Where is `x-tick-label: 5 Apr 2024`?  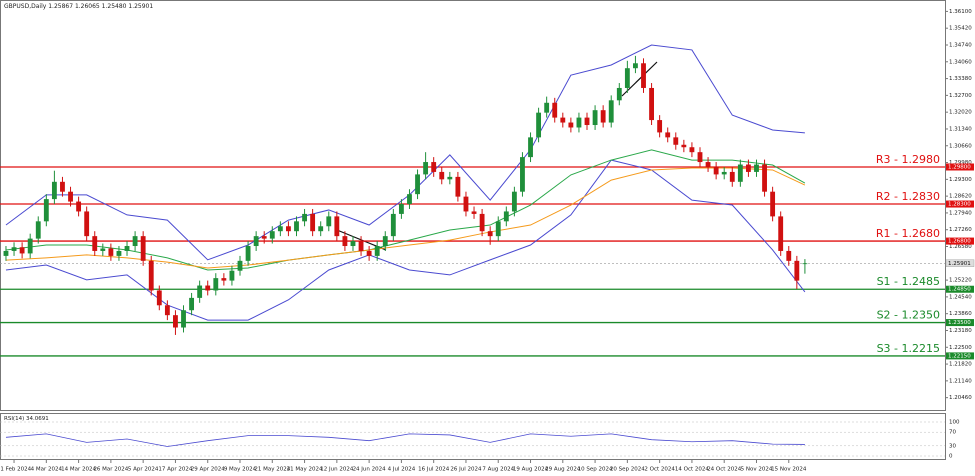 x-tick-label: 5 Apr 2024 is located at coordinates (143, 470).